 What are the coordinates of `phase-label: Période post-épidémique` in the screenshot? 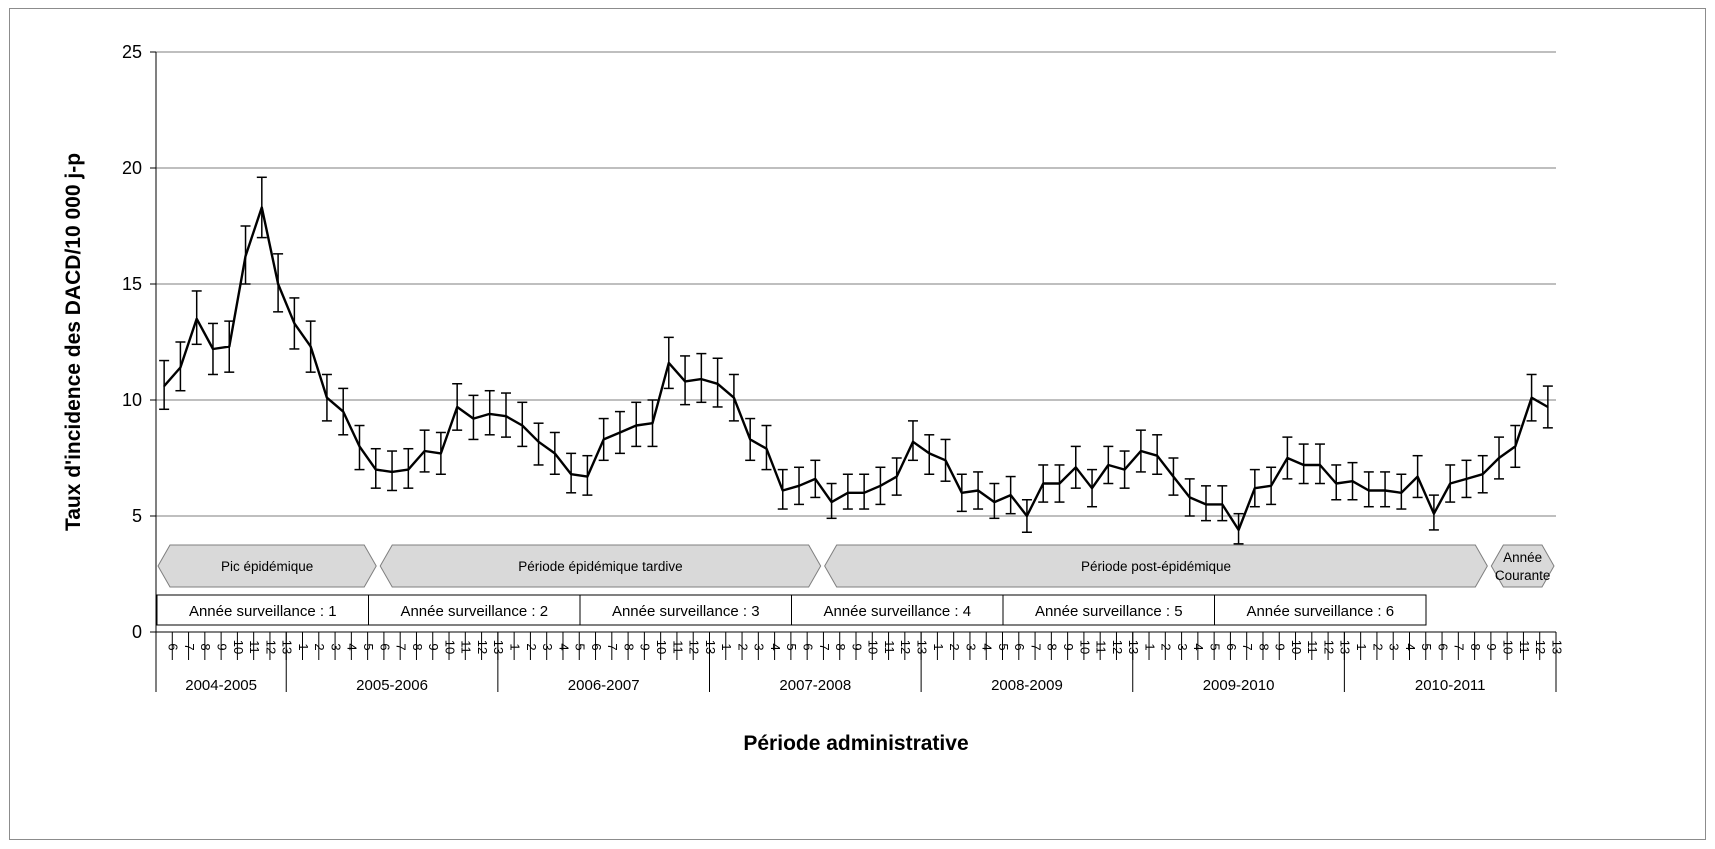 It's located at (1156, 566).